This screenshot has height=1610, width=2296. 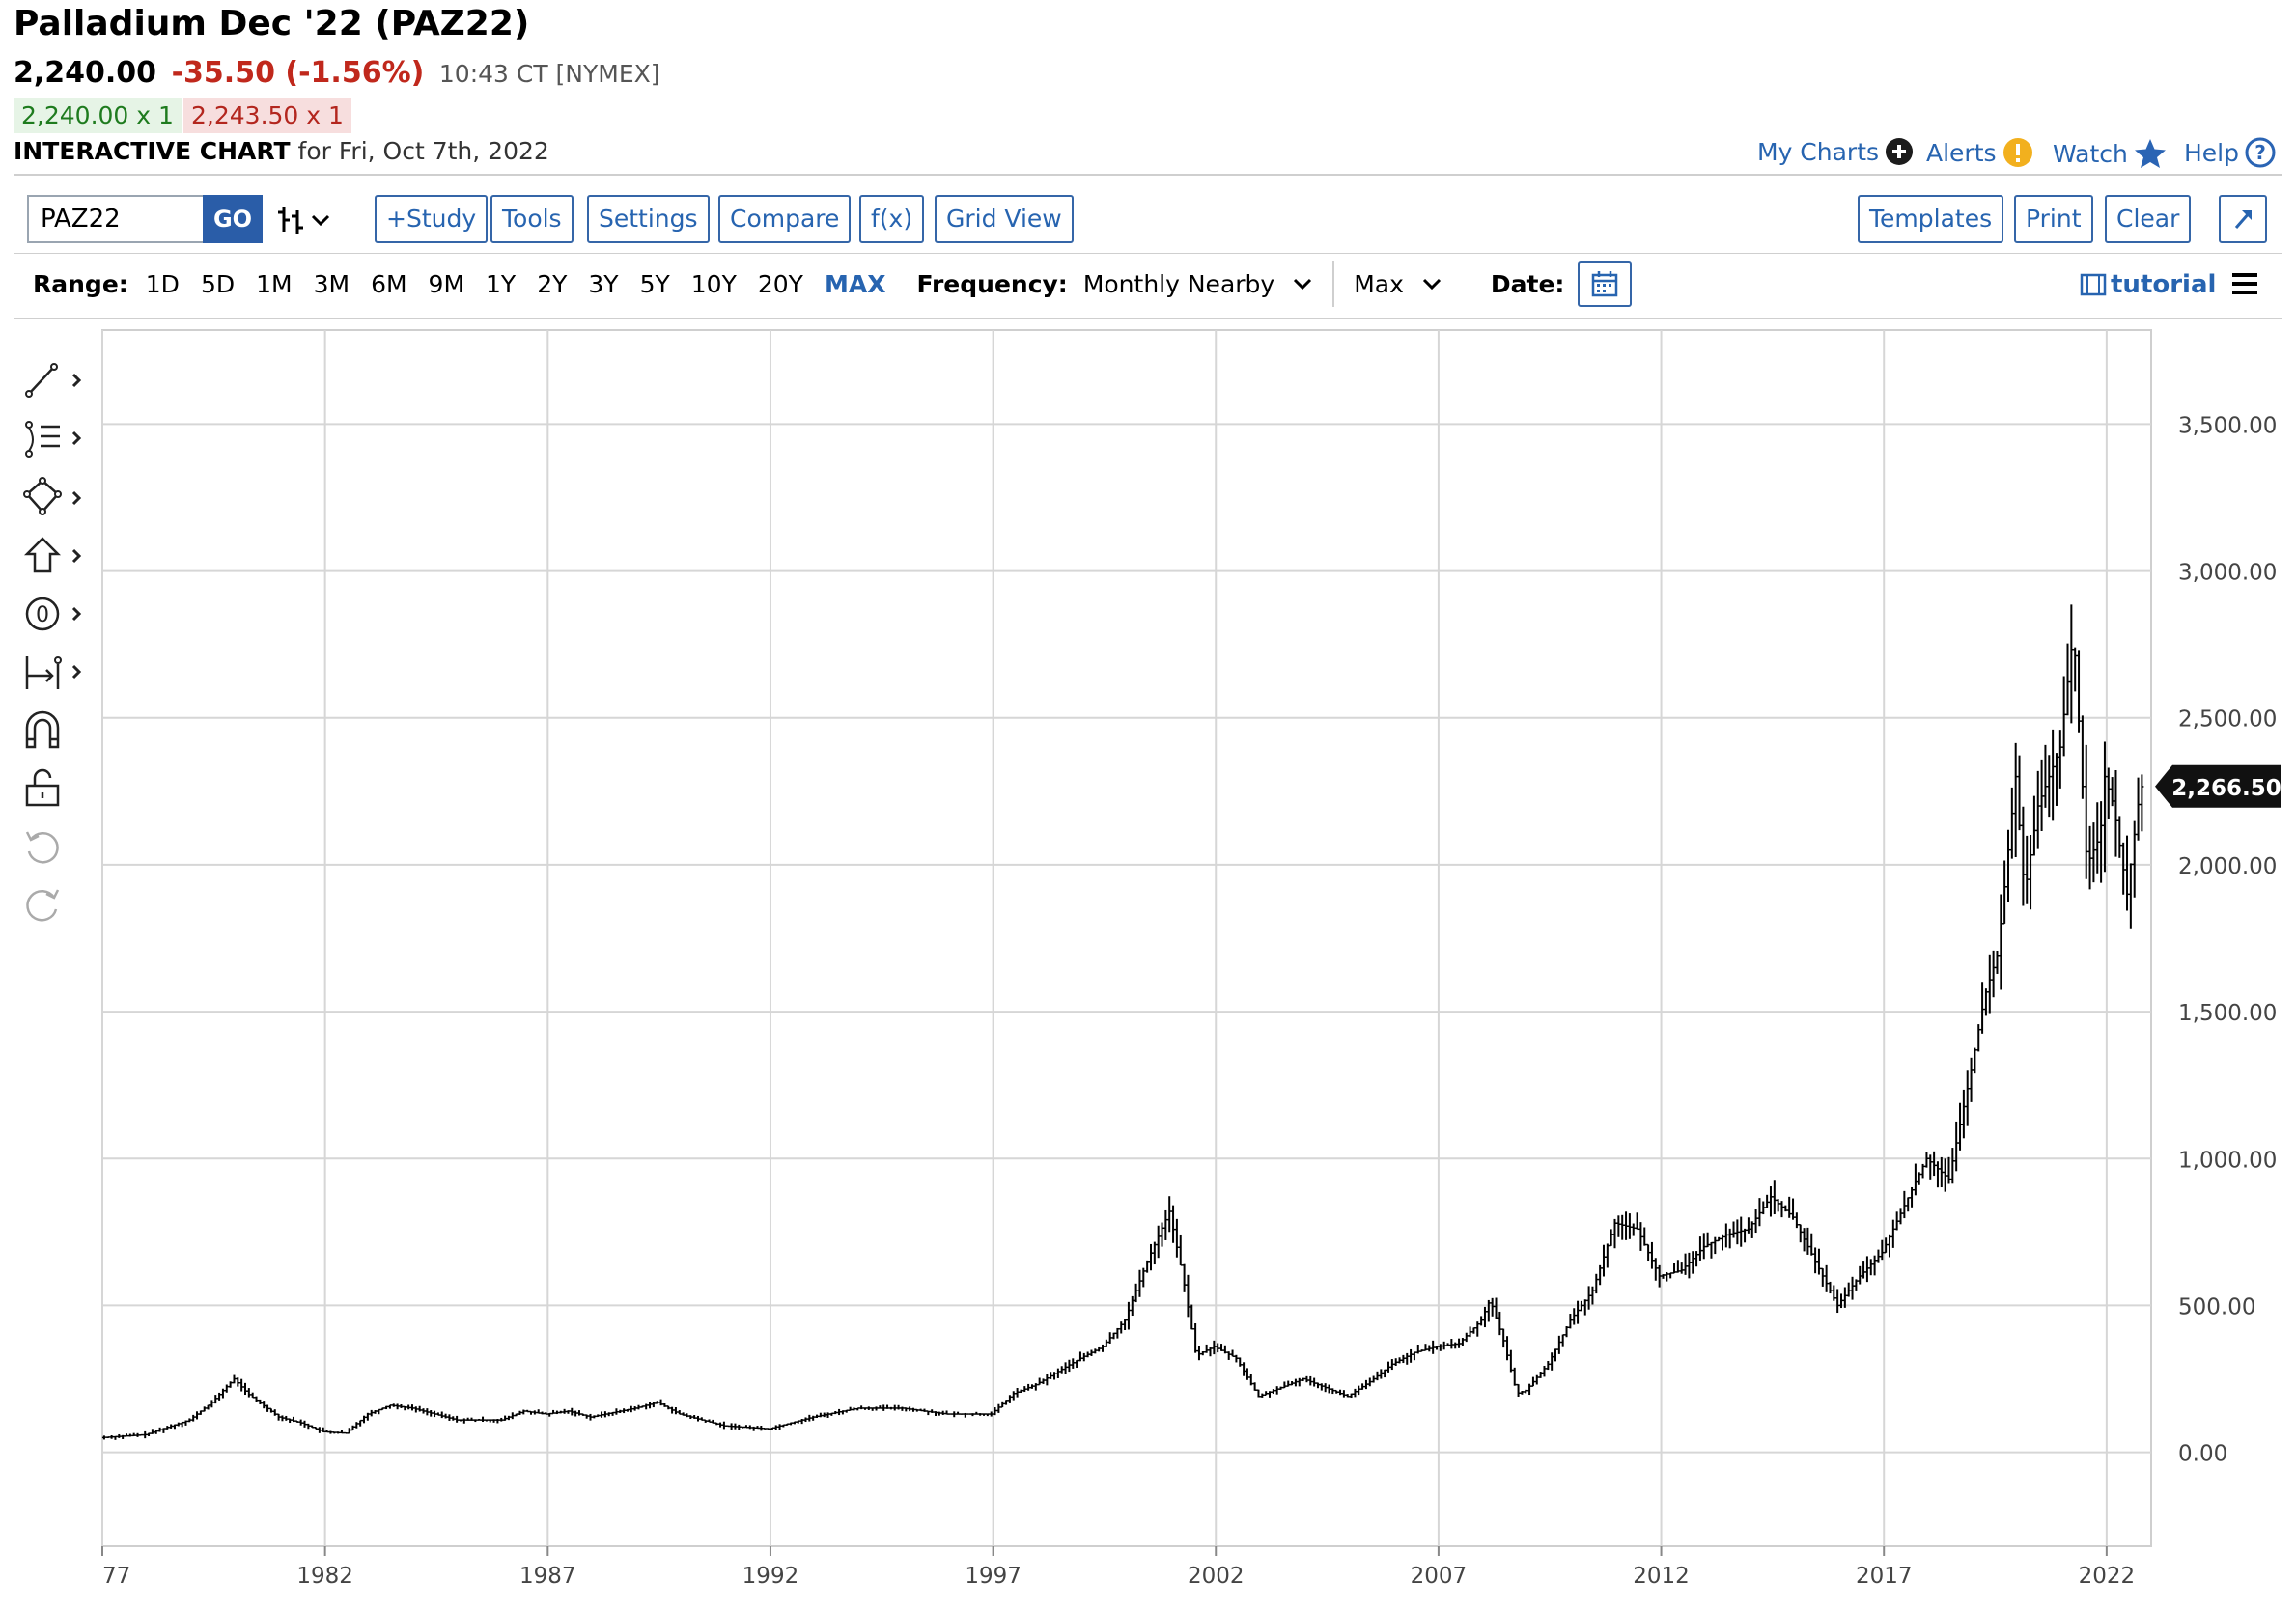 I want to click on expand-button, so click(x=2243, y=219).